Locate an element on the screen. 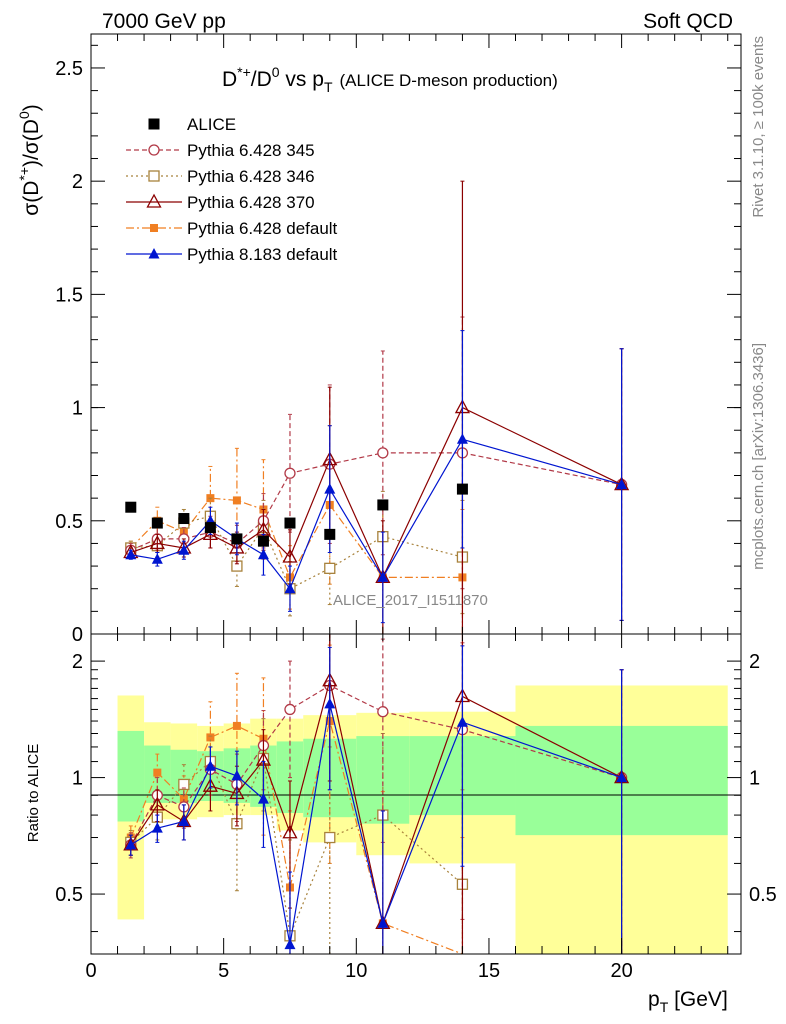  mcplots-credit-label: mcplots.cern.ch [arXiv:1306.3436] is located at coordinates (758, 456).